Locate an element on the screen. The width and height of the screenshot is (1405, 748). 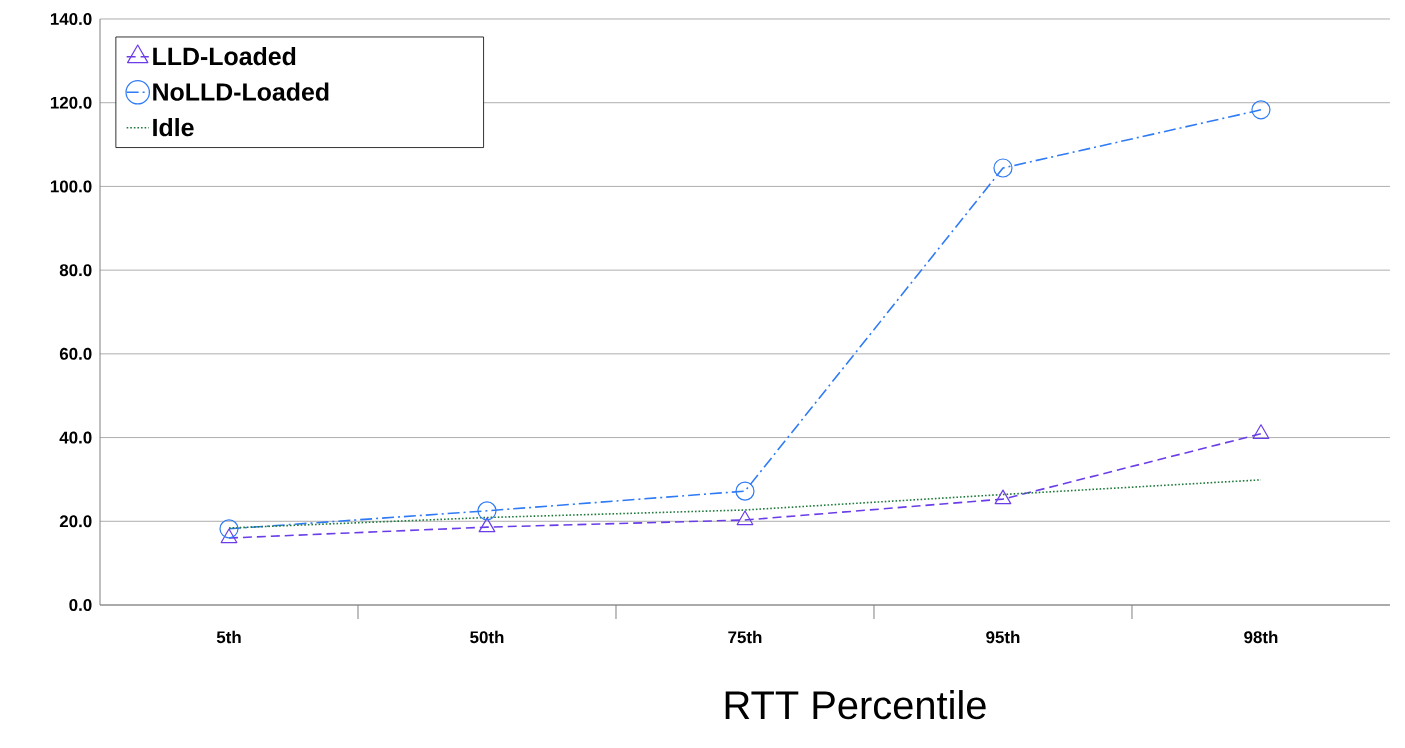
legend-label: Idle is located at coordinates (173, 127).